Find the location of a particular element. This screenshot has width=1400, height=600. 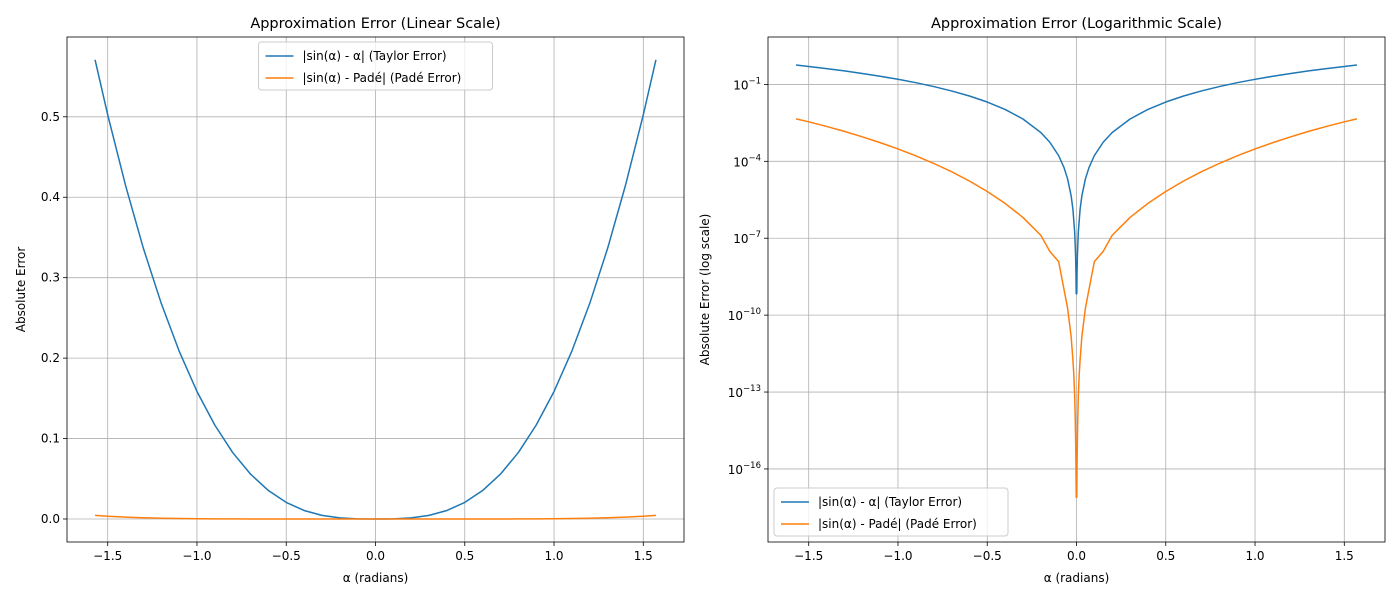

y-axis-label-log: Absolute Error (log scale) is located at coordinates (705, 290).